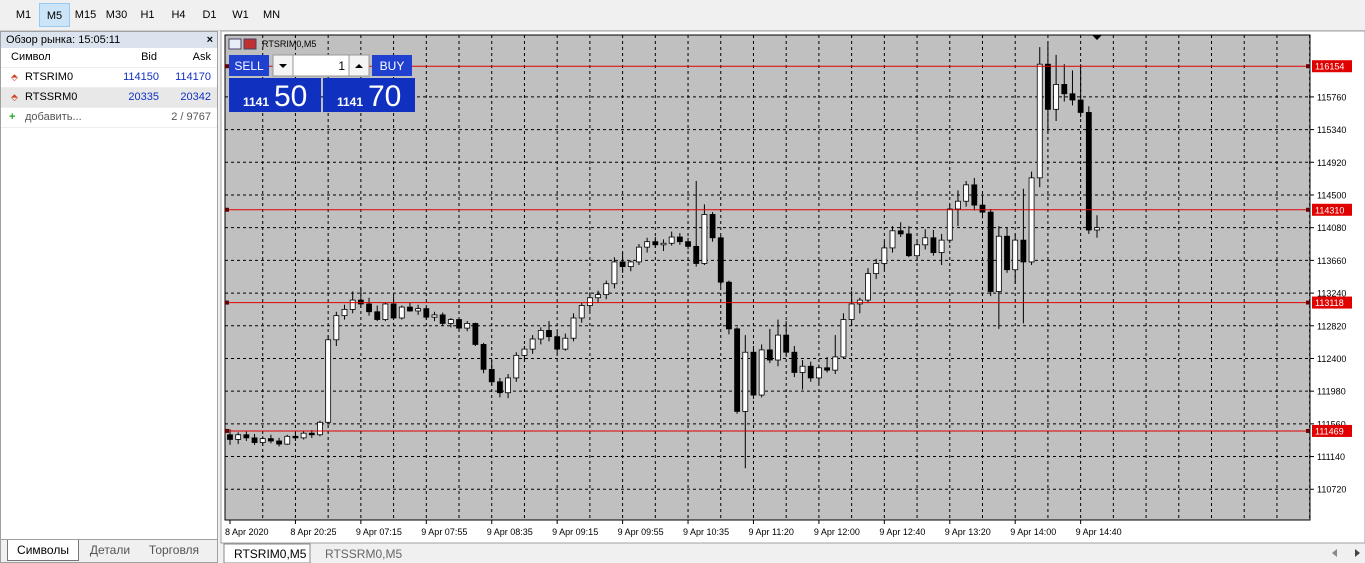  Describe the element at coordinates (85, 15) in the screenshot. I see `timeframe-button: M15` at that location.